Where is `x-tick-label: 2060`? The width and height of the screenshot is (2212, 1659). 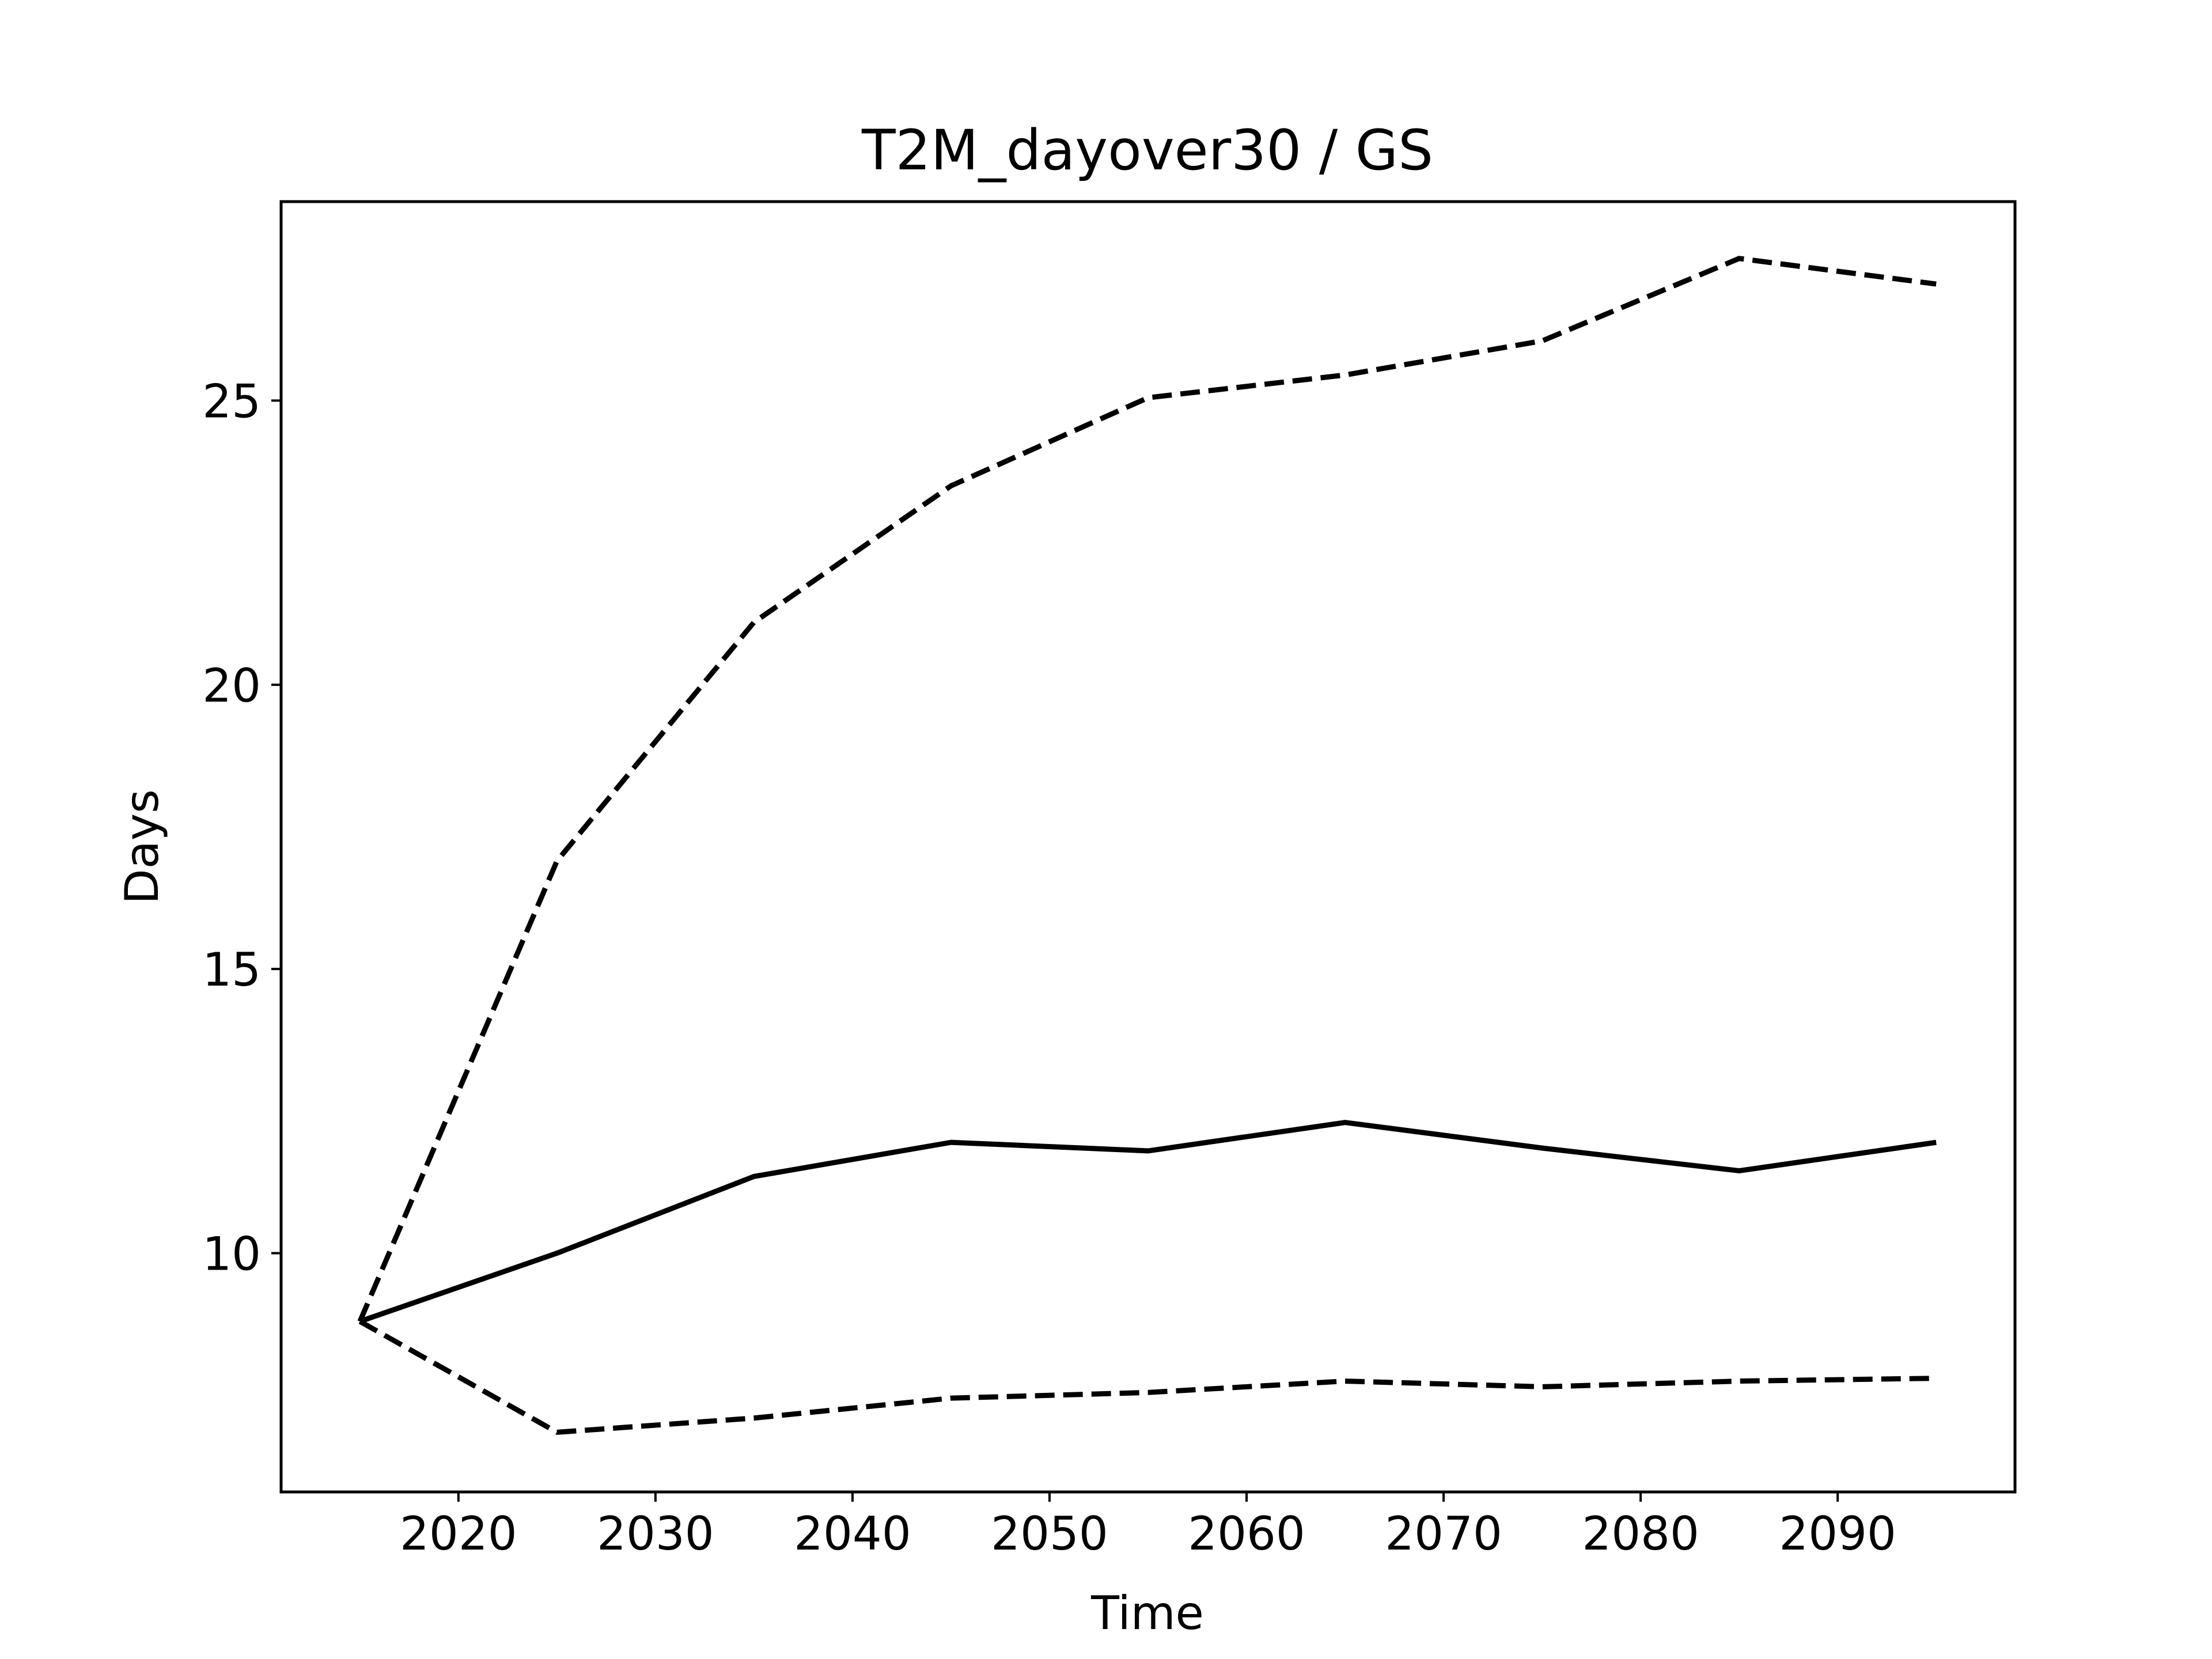 x-tick-label: 2060 is located at coordinates (1247, 1533).